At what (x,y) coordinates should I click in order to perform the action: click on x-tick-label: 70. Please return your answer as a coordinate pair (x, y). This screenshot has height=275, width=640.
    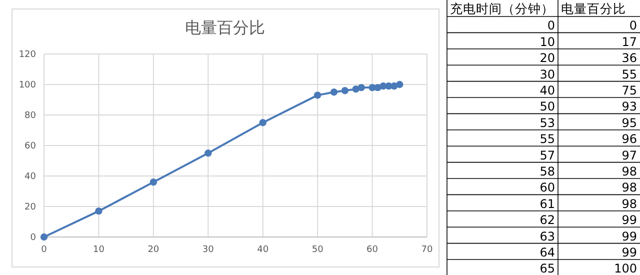
    Looking at the image, I should click on (427, 250).